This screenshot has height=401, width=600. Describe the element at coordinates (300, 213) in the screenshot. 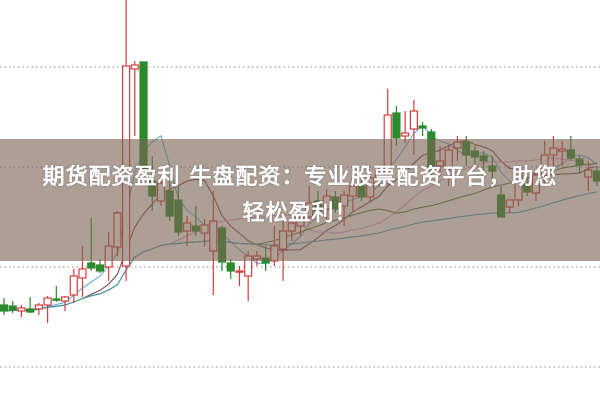

I see `title-line-2: 轻松盈利！` at that location.